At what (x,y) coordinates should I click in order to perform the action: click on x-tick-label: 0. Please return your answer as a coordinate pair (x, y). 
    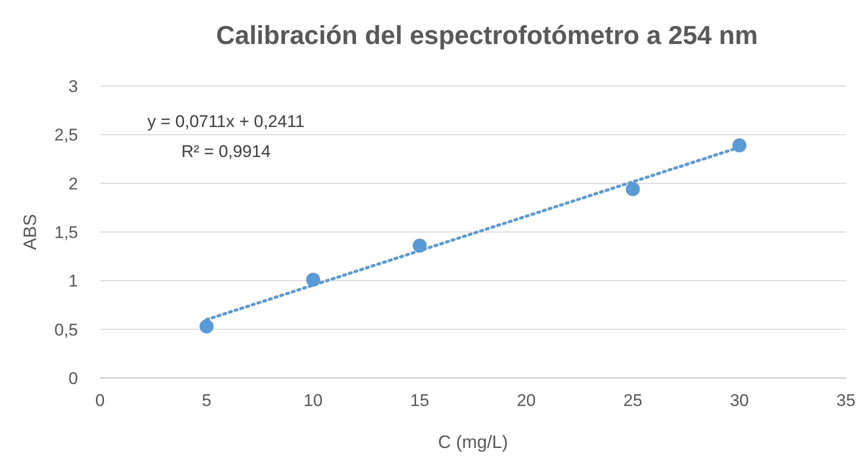
    Looking at the image, I should click on (100, 400).